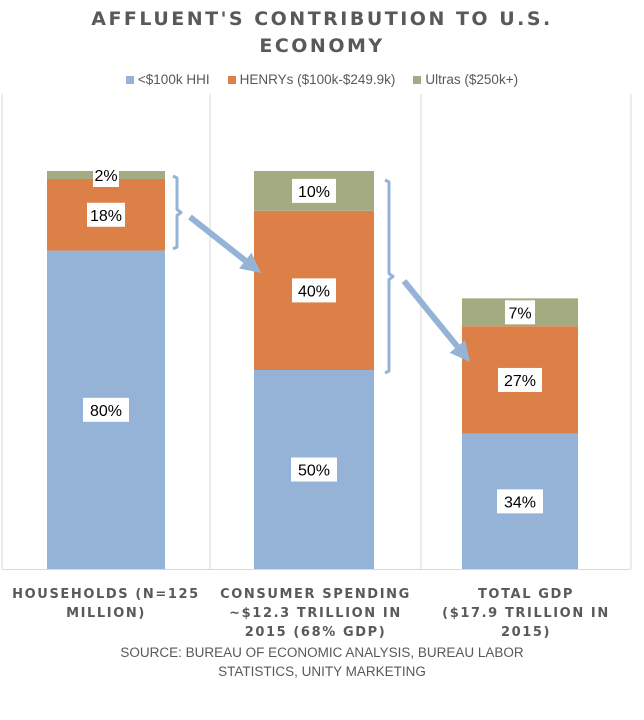 Image resolution: width=644 pixels, height=720 pixels. I want to click on data-label: 34%, so click(520, 502).